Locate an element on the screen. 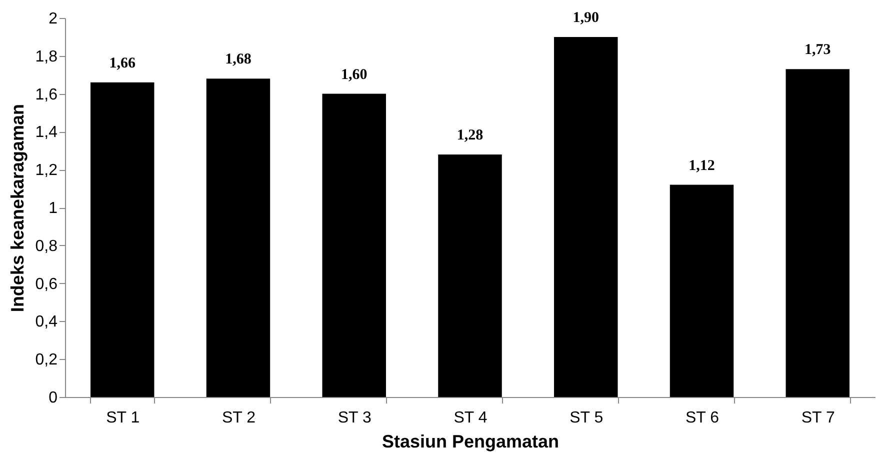 This screenshot has width=895, height=459. y-axis-title: Indeks keanekaragaman is located at coordinates (17, 208).